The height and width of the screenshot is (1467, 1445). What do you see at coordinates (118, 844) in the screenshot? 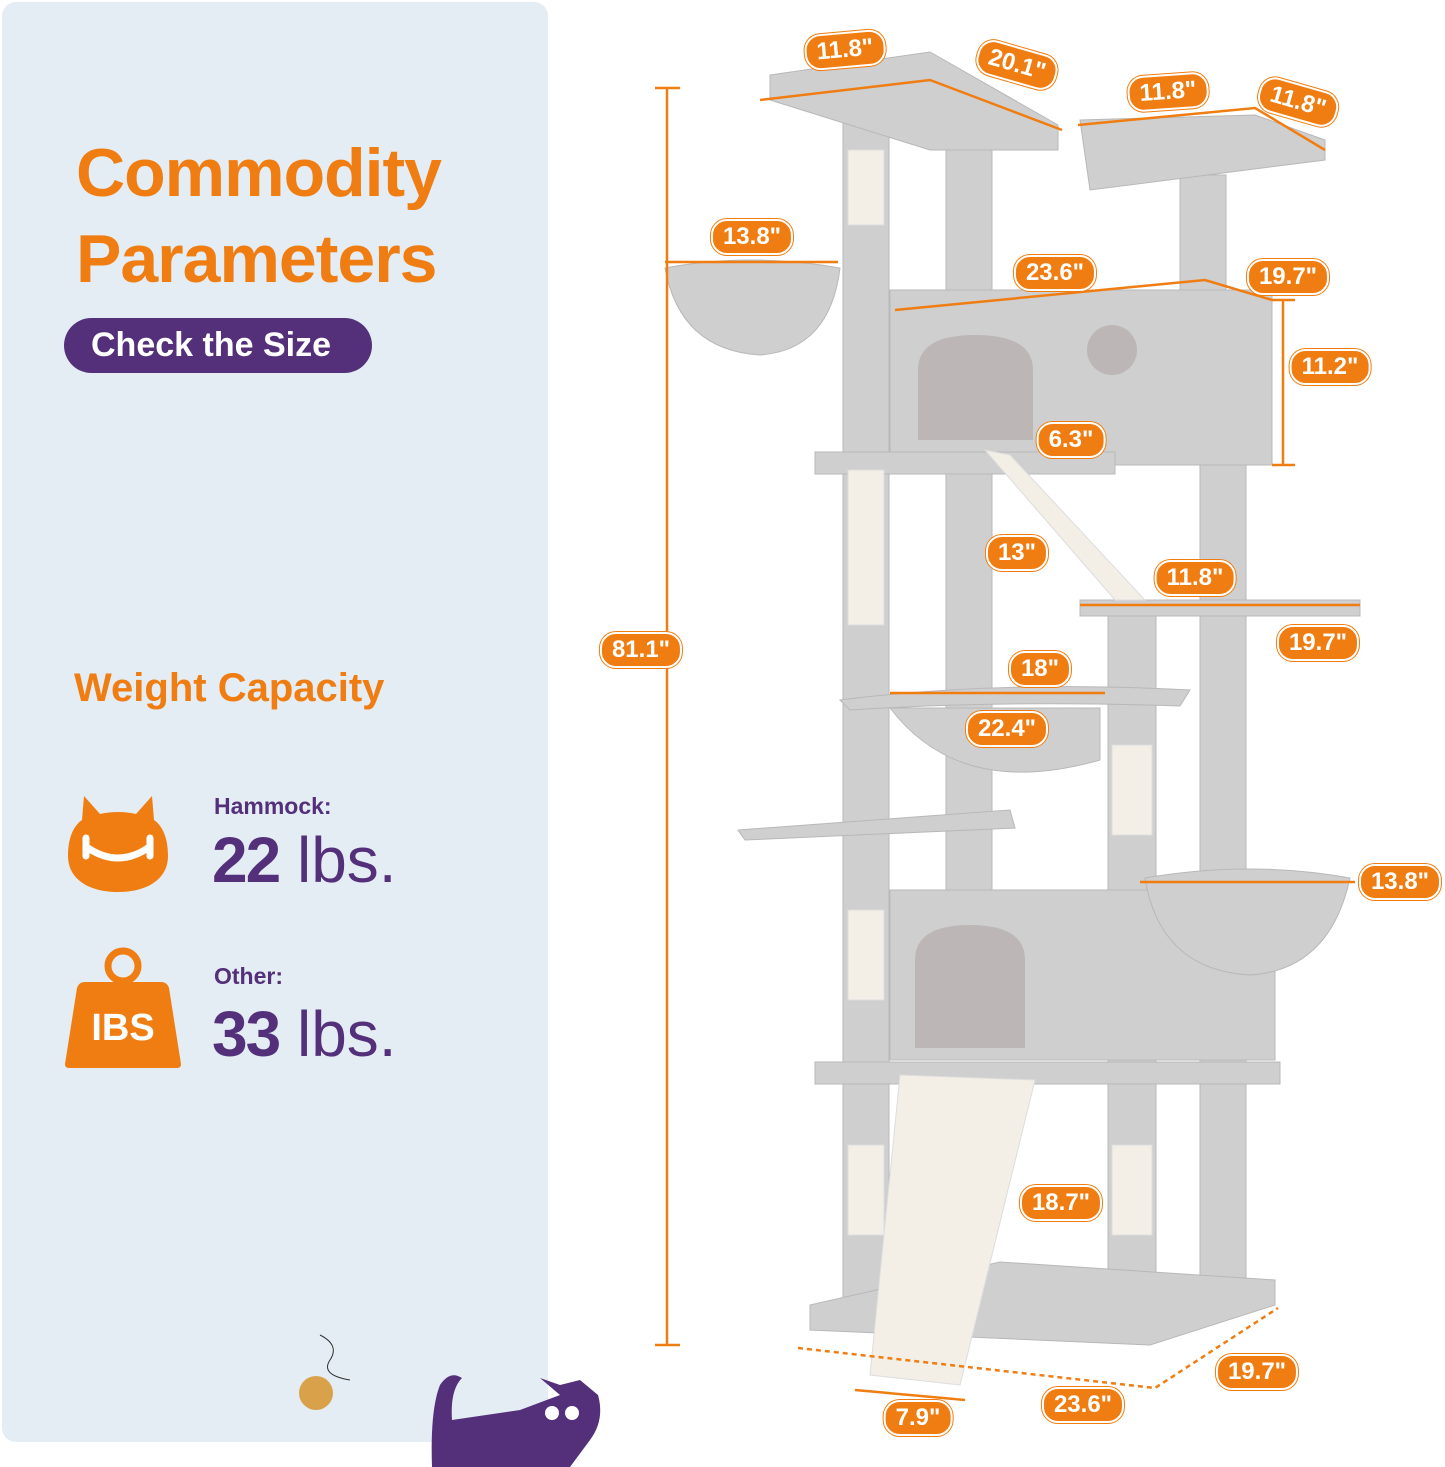
I see `cat-hammock-icon` at bounding box center [118, 844].